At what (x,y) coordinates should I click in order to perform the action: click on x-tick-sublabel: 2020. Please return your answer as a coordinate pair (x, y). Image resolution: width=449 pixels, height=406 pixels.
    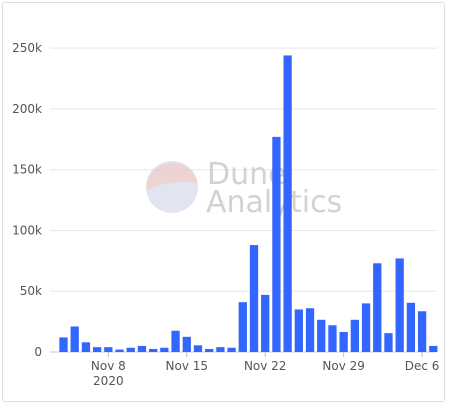
    Looking at the image, I should click on (108, 381).